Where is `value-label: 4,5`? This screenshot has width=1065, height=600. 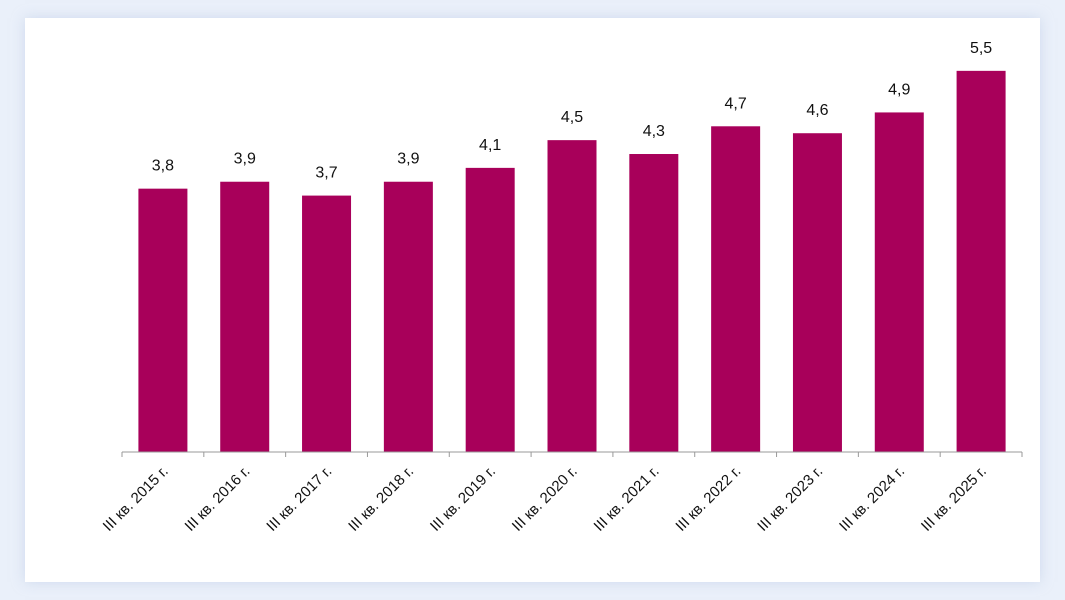 value-label: 4,5 is located at coordinates (572, 117).